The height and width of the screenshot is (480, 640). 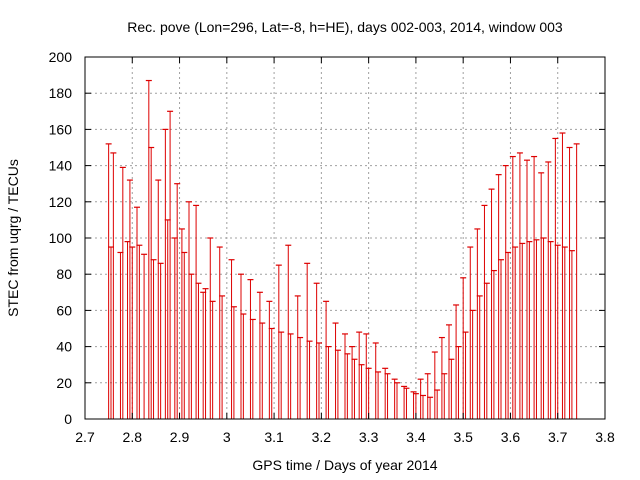 What do you see at coordinates (61, 93) in the screenshot?
I see `y-tick-label: 180` at bounding box center [61, 93].